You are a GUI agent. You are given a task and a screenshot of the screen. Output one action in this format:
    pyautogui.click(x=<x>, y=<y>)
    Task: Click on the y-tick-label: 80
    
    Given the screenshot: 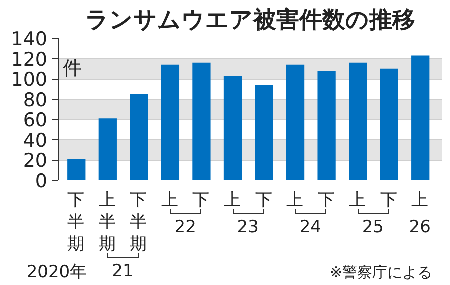 What is the action you would take?
    pyautogui.click(x=35, y=100)
    